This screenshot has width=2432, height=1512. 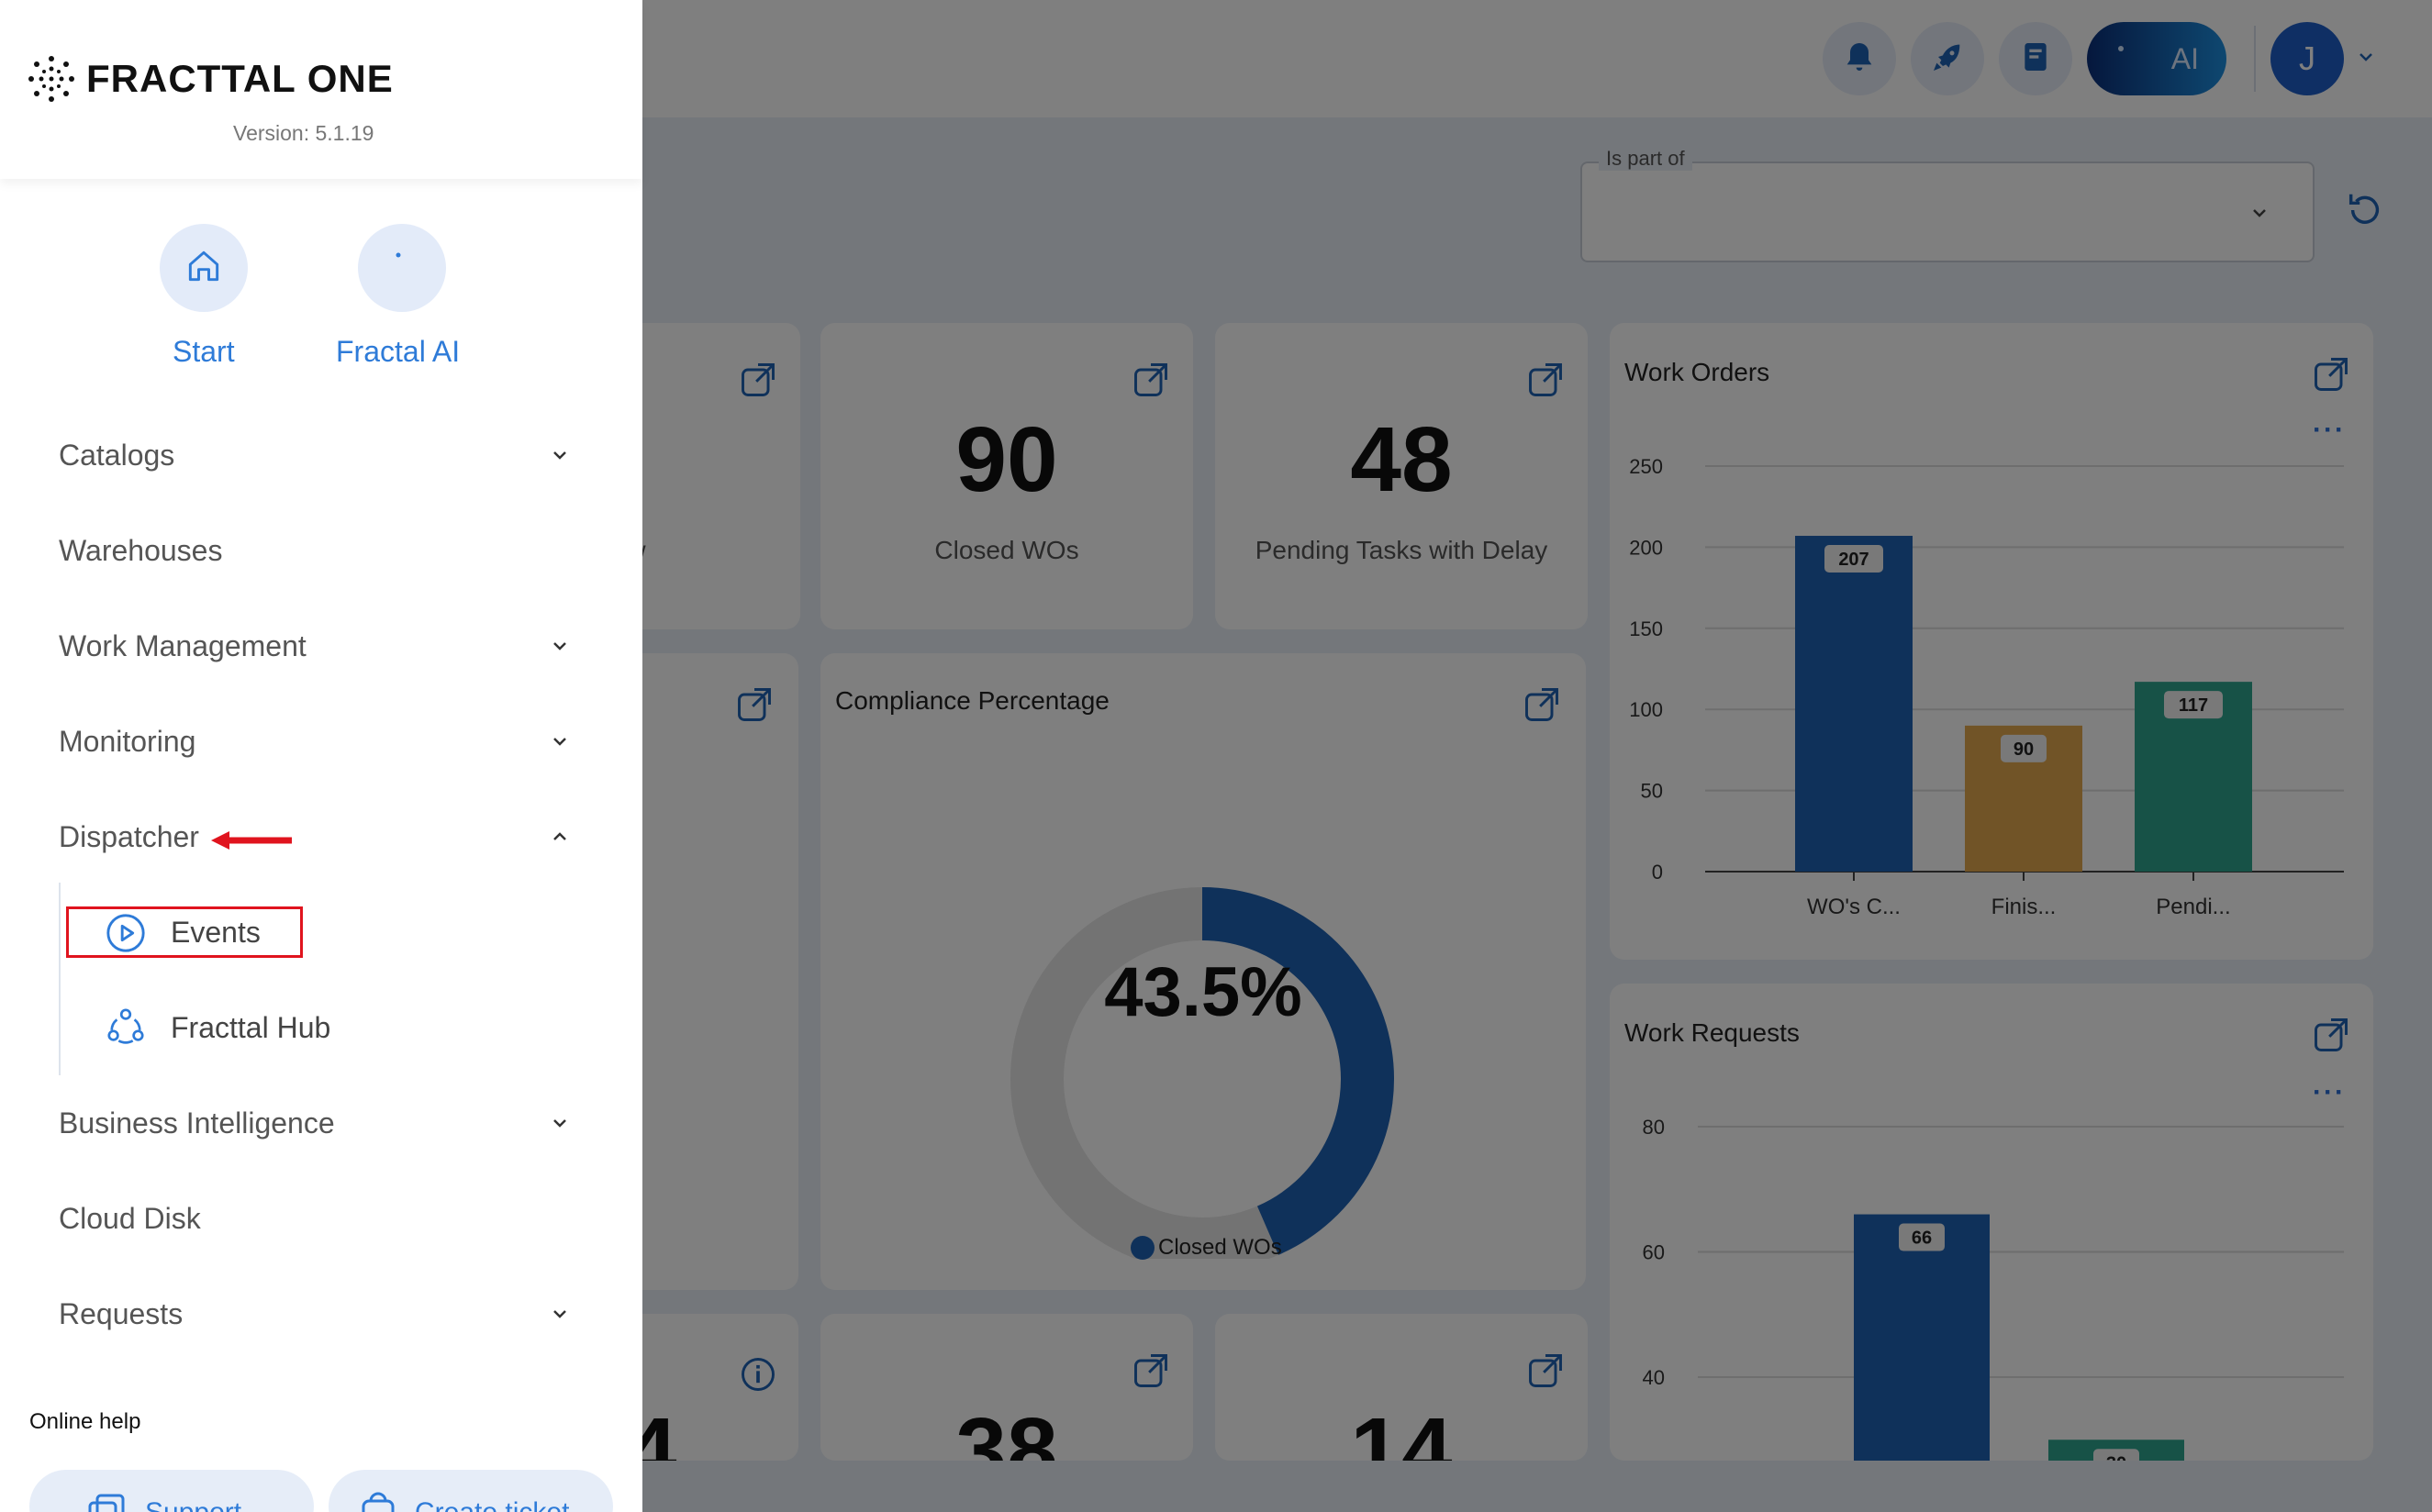 I want to click on nav-business-intelligence: Business Intelligence, so click(x=197, y=1123).